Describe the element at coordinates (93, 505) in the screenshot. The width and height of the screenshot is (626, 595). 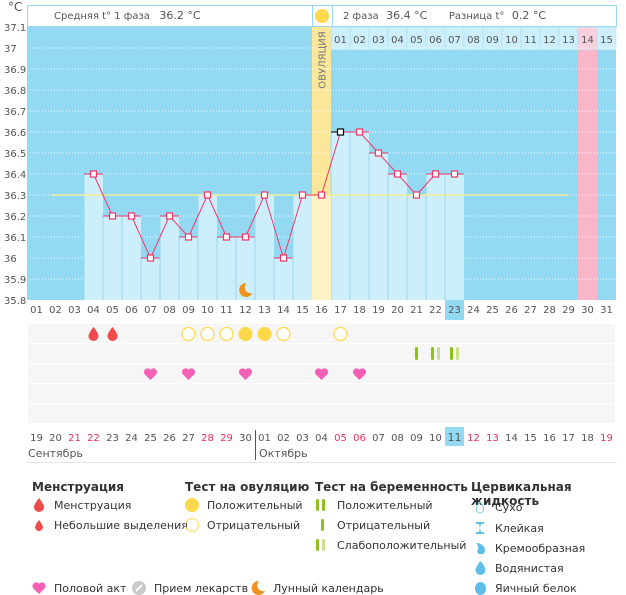
I see `legend-label: Менструация` at that location.